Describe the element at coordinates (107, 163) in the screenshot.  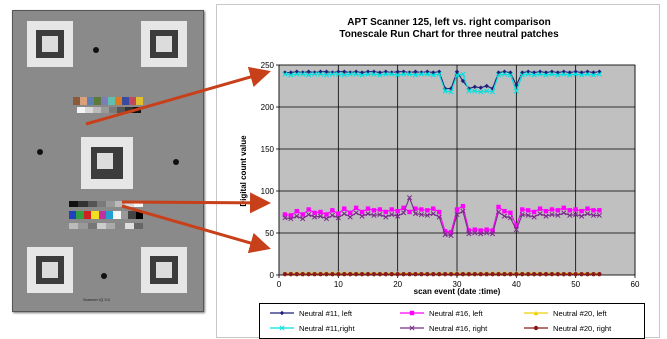
I see `center-target` at that location.